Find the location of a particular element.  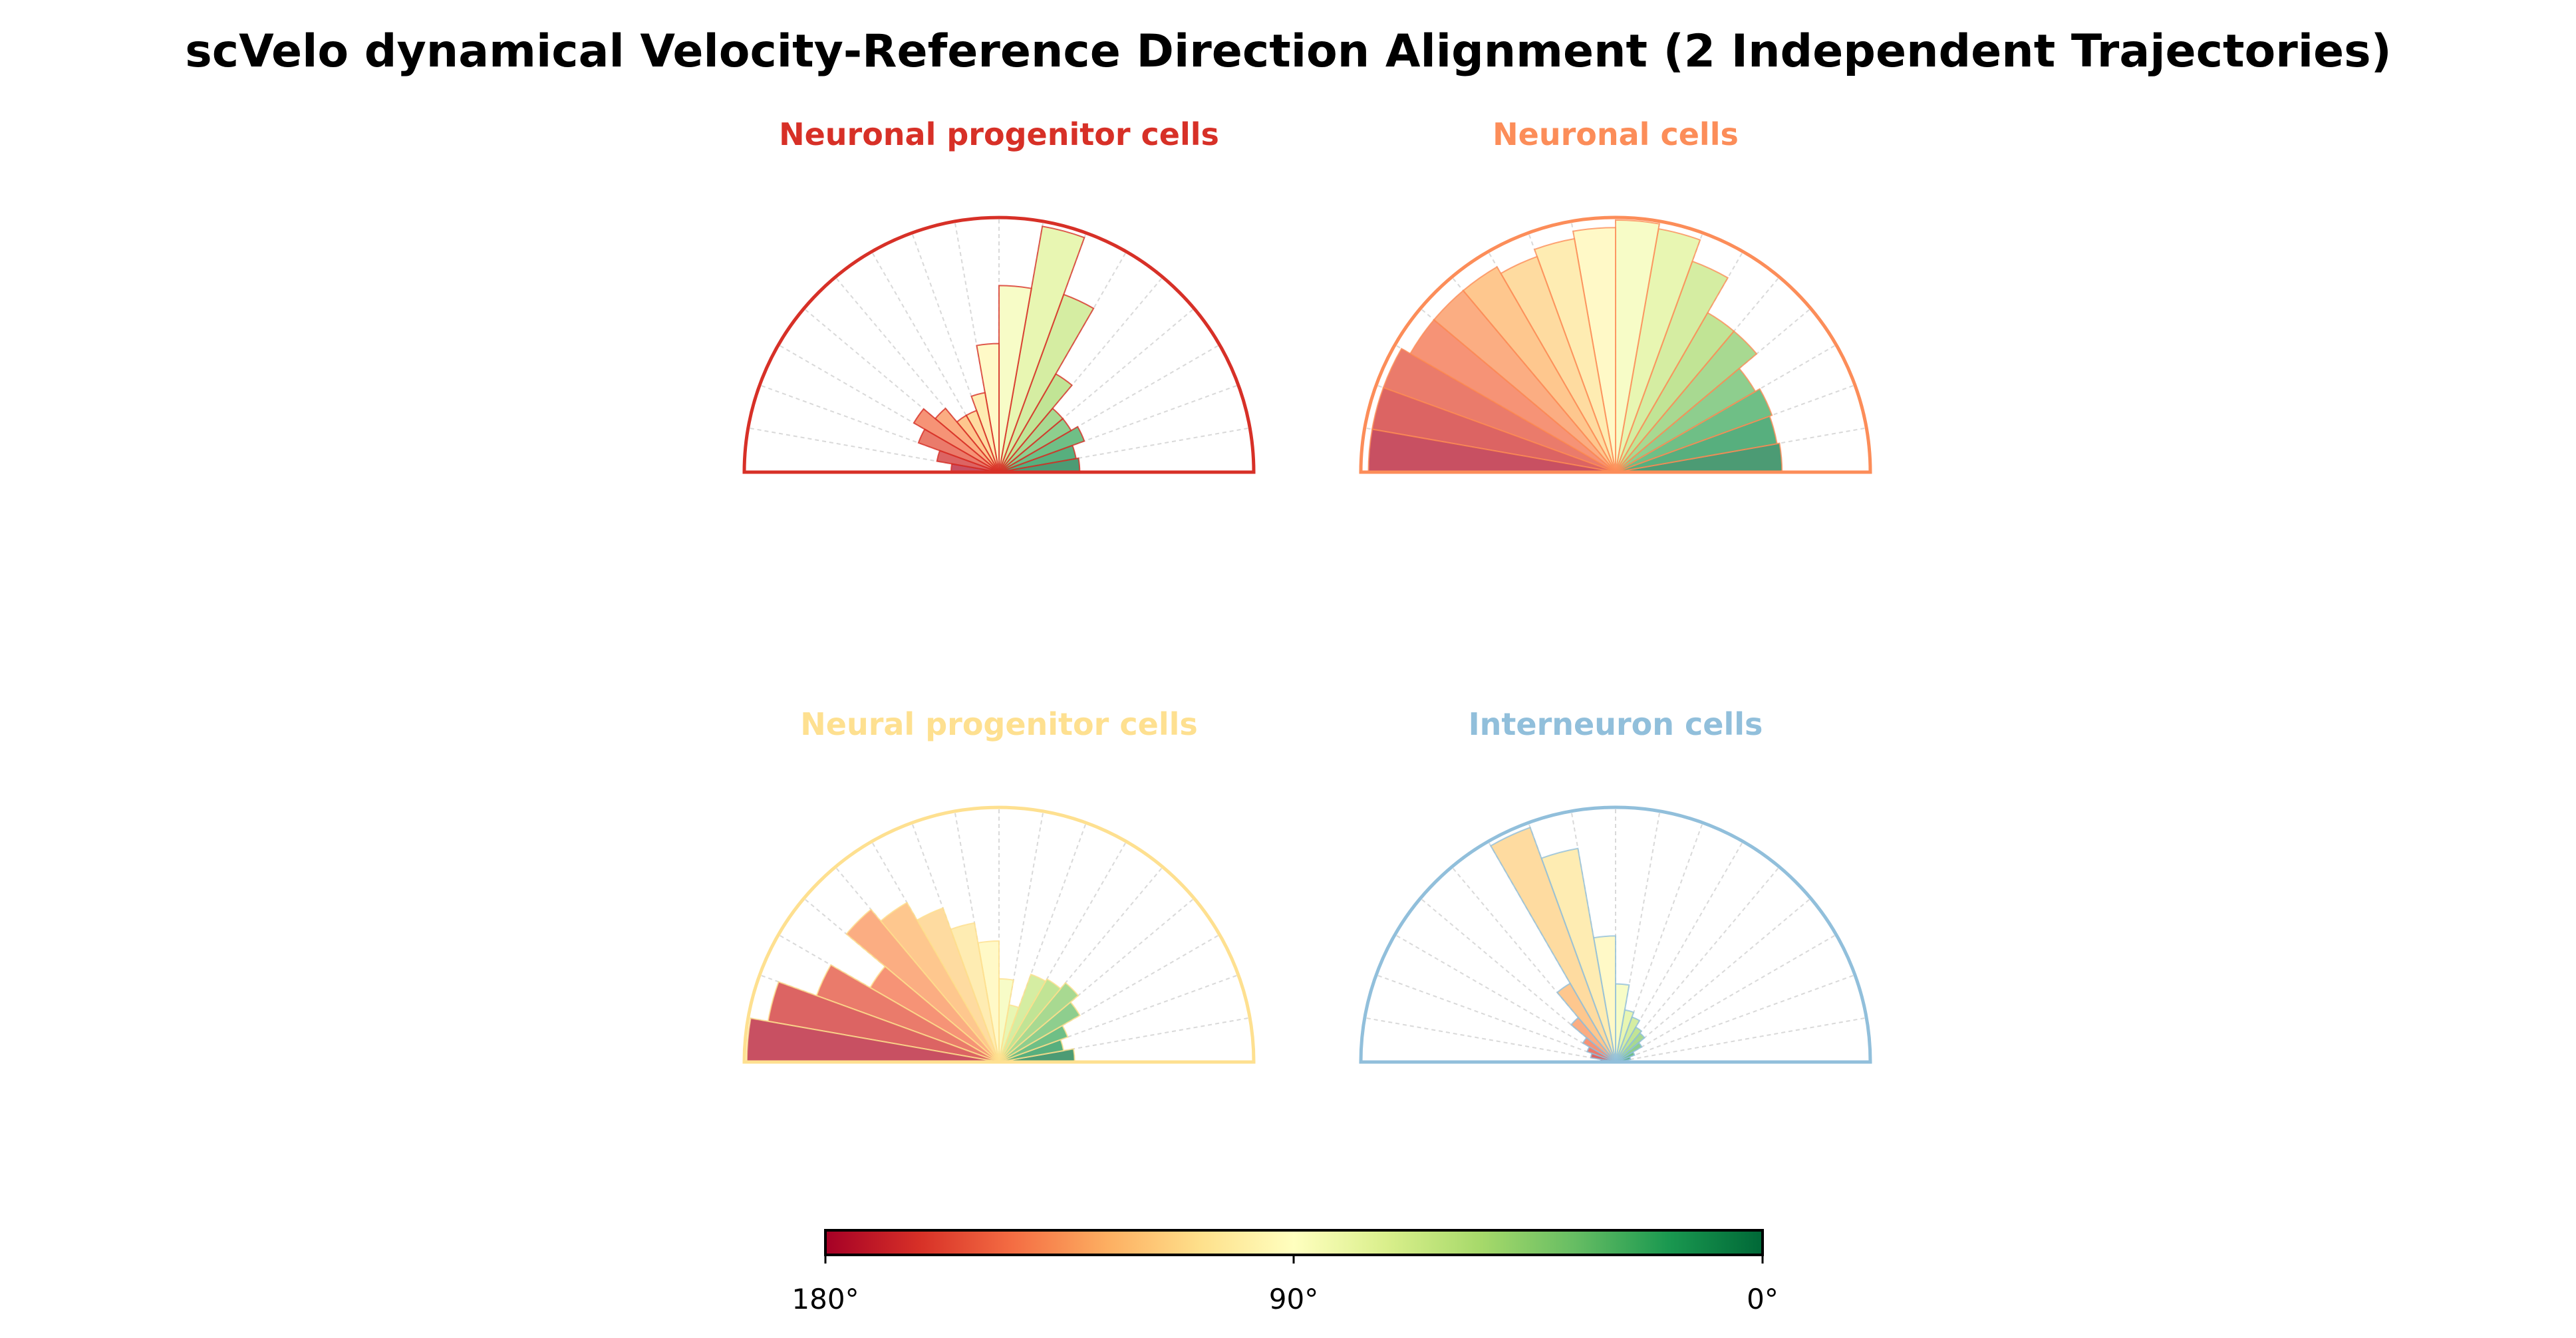

colorbar-tick-label: 0° is located at coordinates (1763, 1299).